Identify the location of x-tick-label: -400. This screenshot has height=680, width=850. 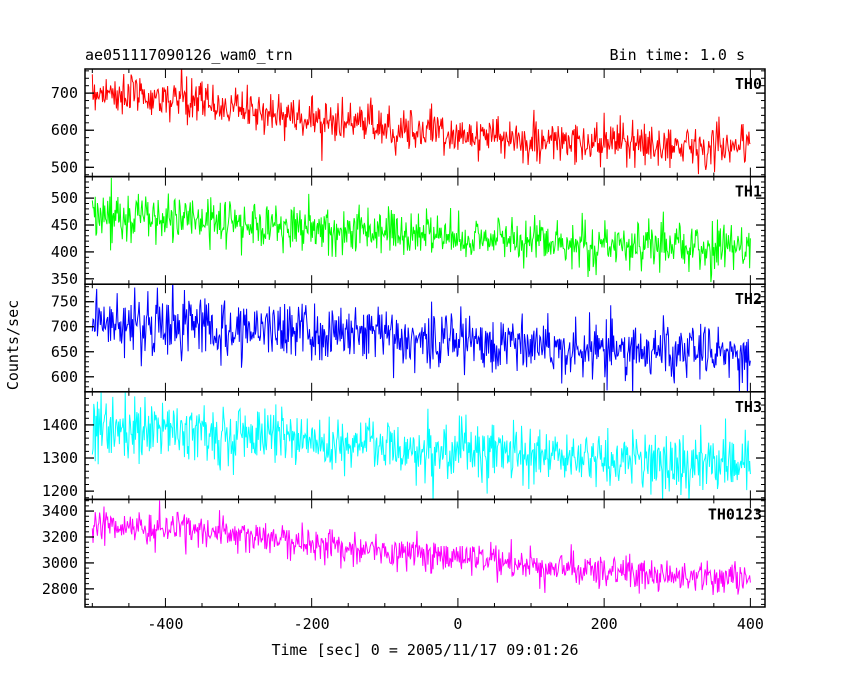
(165, 624).